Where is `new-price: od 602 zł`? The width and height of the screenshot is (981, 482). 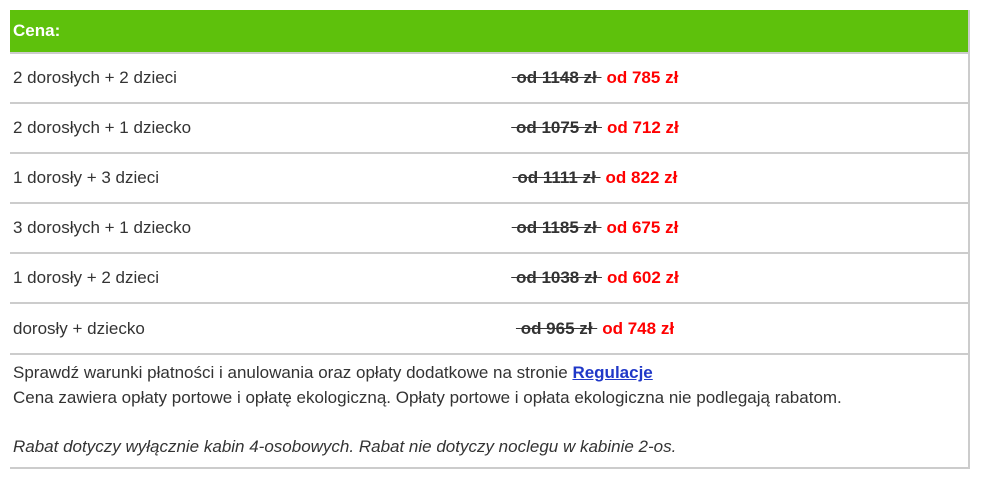
new-price: od 602 zł is located at coordinates (642, 277).